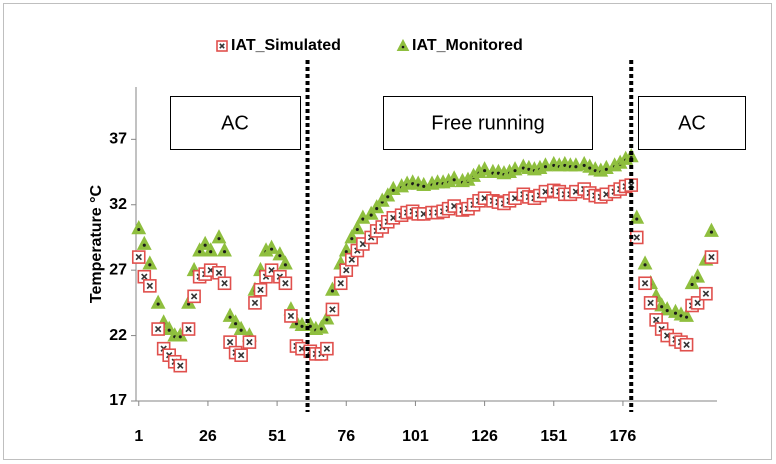 The image size is (776, 464). I want to click on annotation-box: AC, so click(692, 123).